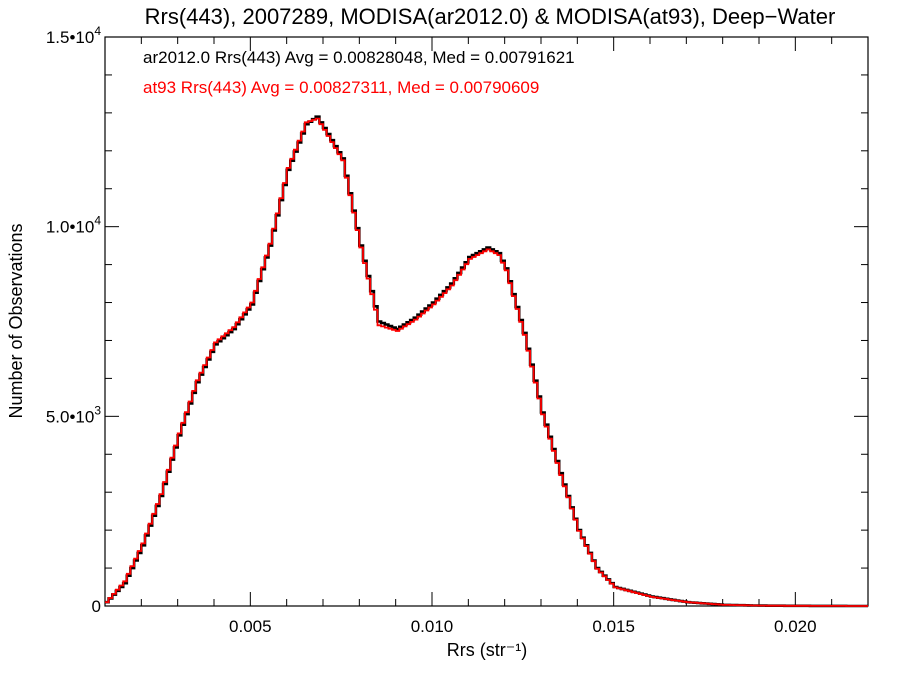  What do you see at coordinates (487, 650) in the screenshot?
I see `x-axis-label: Rrs (str⁻¹)` at bounding box center [487, 650].